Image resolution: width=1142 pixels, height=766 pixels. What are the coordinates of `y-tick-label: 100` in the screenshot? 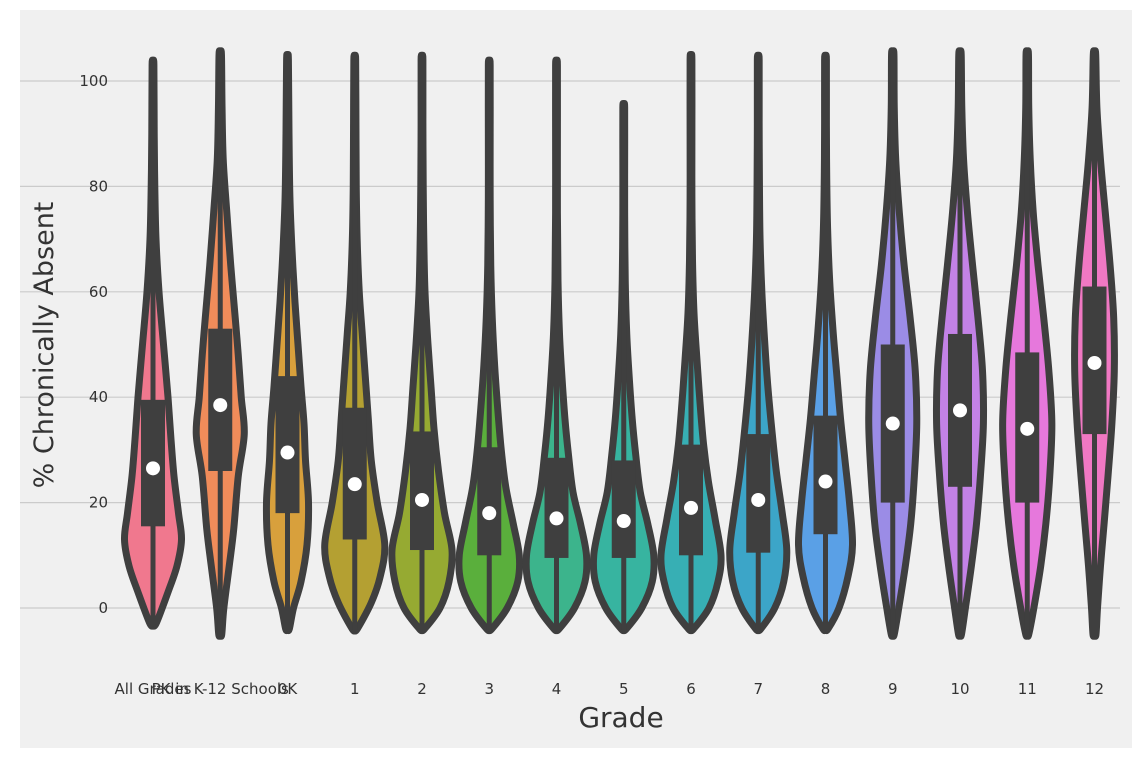 It's located at (93, 81).